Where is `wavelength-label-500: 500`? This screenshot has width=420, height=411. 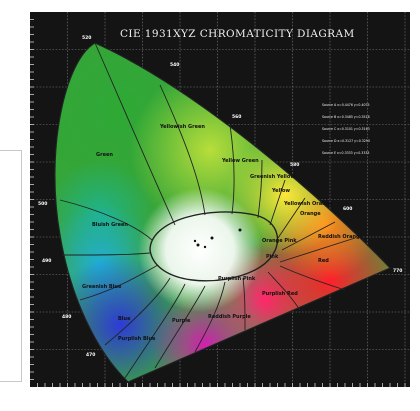 wavelength-label-500: 500 is located at coordinates (42, 204).